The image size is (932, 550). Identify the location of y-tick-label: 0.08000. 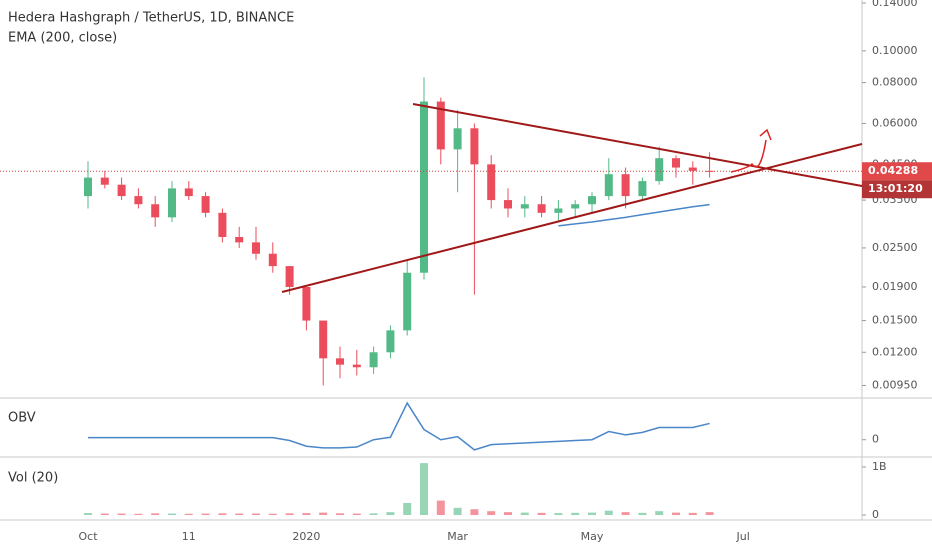
(895, 82).